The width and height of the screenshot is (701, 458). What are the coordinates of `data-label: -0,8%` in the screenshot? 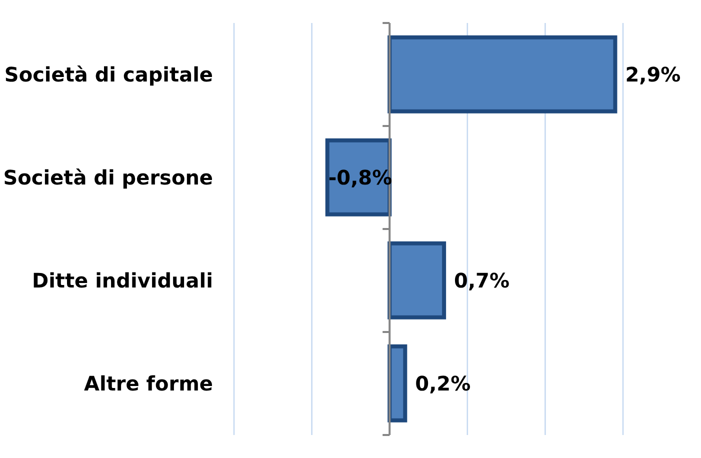 It's located at (360, 177).